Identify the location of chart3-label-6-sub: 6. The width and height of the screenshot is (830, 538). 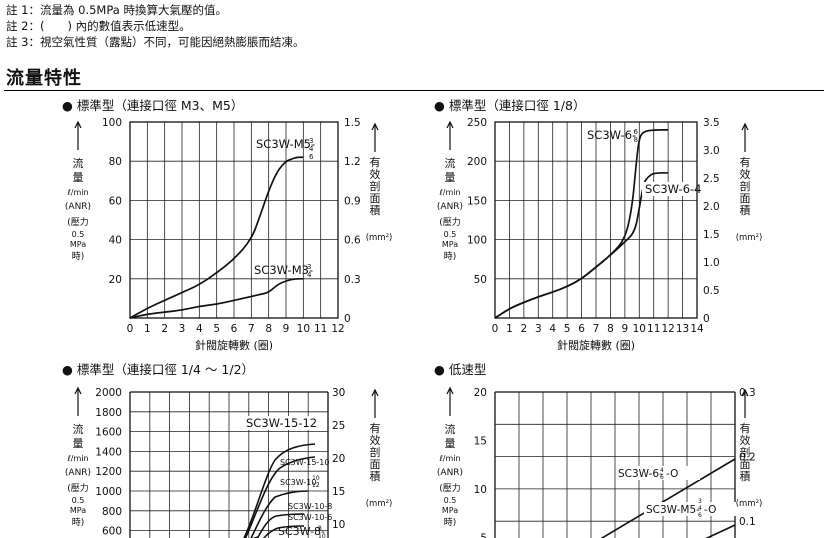
(662, 477).